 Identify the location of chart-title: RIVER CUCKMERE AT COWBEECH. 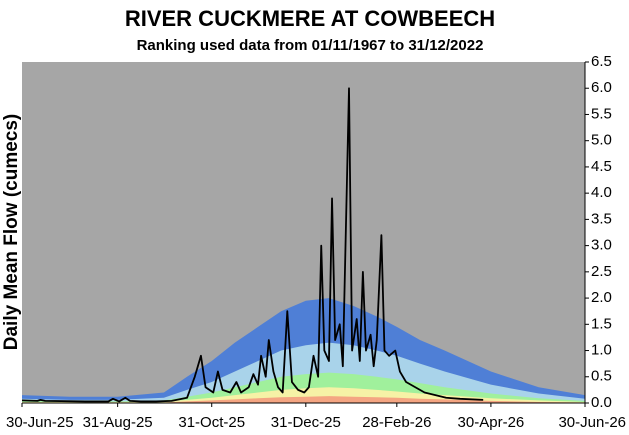
(310, 18).